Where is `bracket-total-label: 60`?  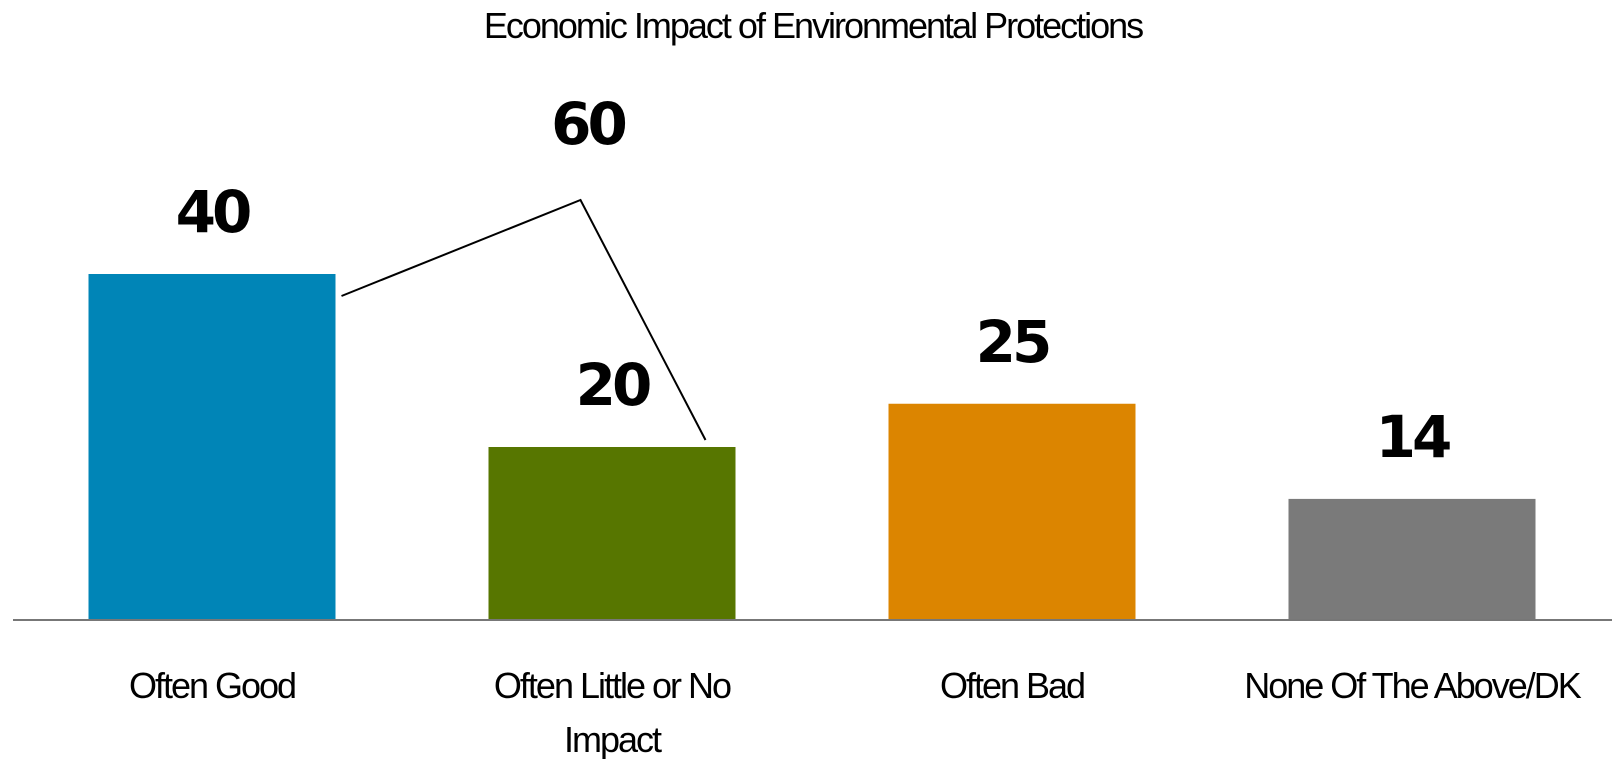 bracket-total-label: 60 is located at coordinates (588, 124).